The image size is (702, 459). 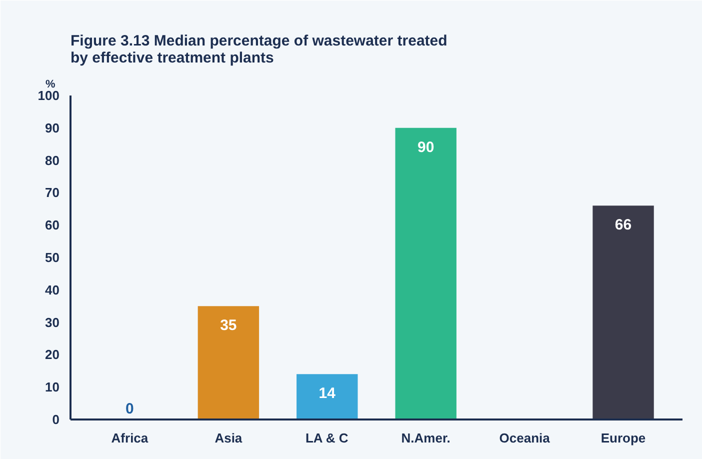 I want to click on y-tick-label: 10, so click(x=52, y=387).